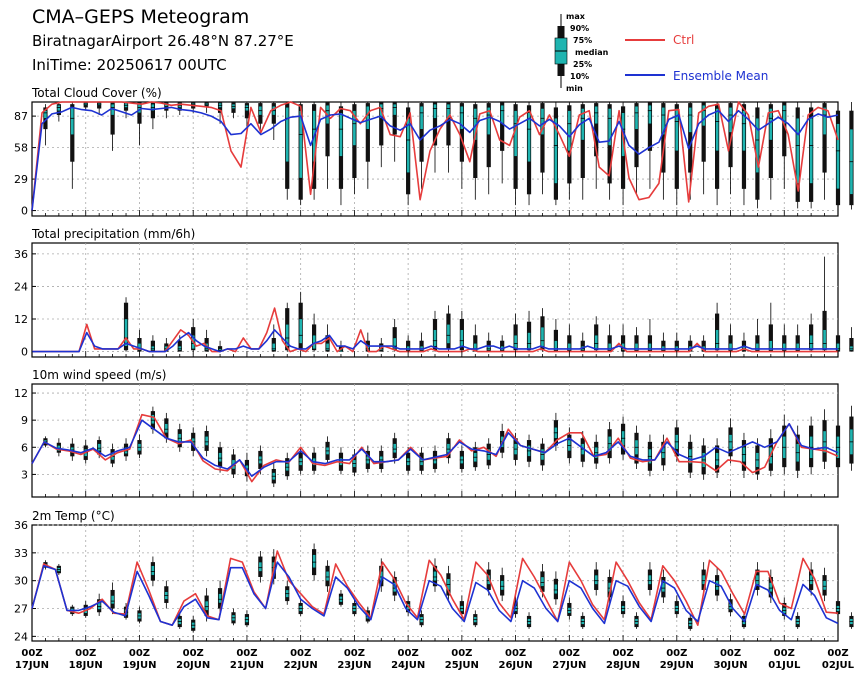 Image resolution: width=859 pixels, height=681 pixels. I want to click on init-time: IniTime: 20250617 00UTC, so click(129, 65).